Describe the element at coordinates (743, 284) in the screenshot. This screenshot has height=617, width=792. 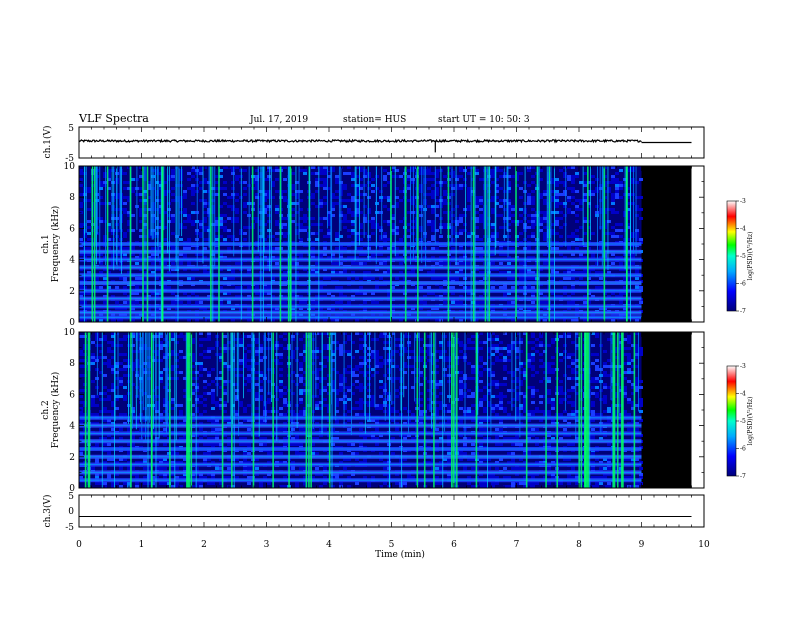
I see `colorbar-tick-label: -6` at that location.